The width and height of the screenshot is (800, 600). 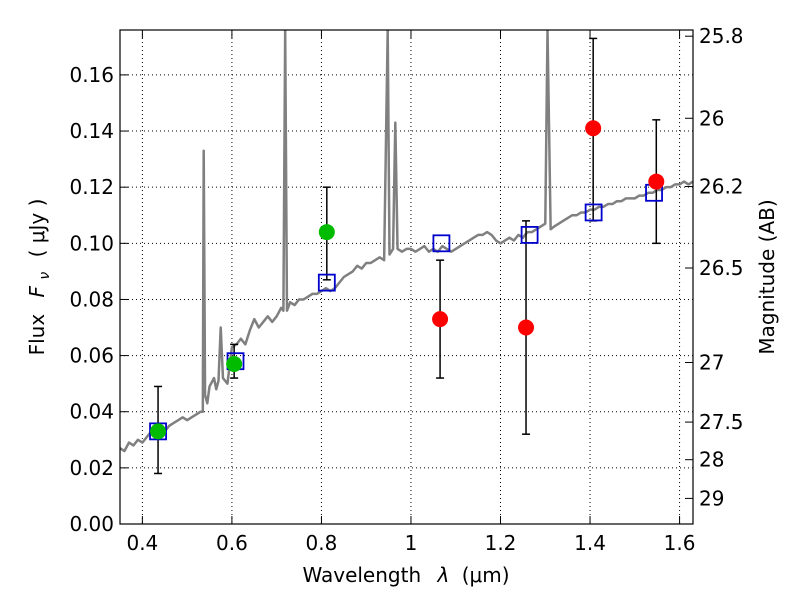 What do you see at coordinates (721, 422) in the screenshot?
I see `right-tick-label: 27.5` at bounding box center [721, 422].